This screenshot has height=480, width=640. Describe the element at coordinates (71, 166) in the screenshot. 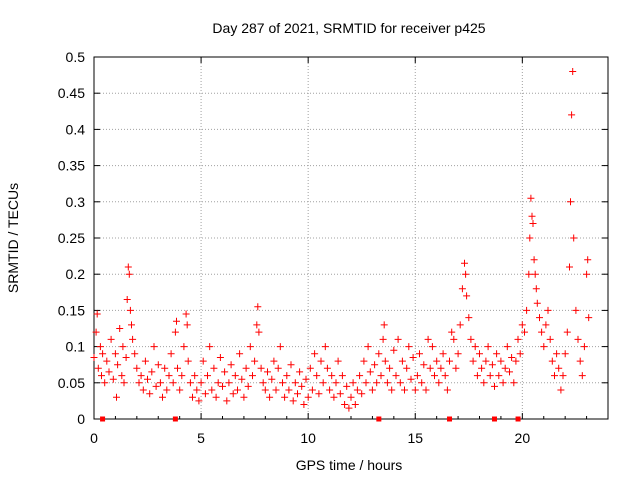

I see `y-tick-label: 0.35` at that location.